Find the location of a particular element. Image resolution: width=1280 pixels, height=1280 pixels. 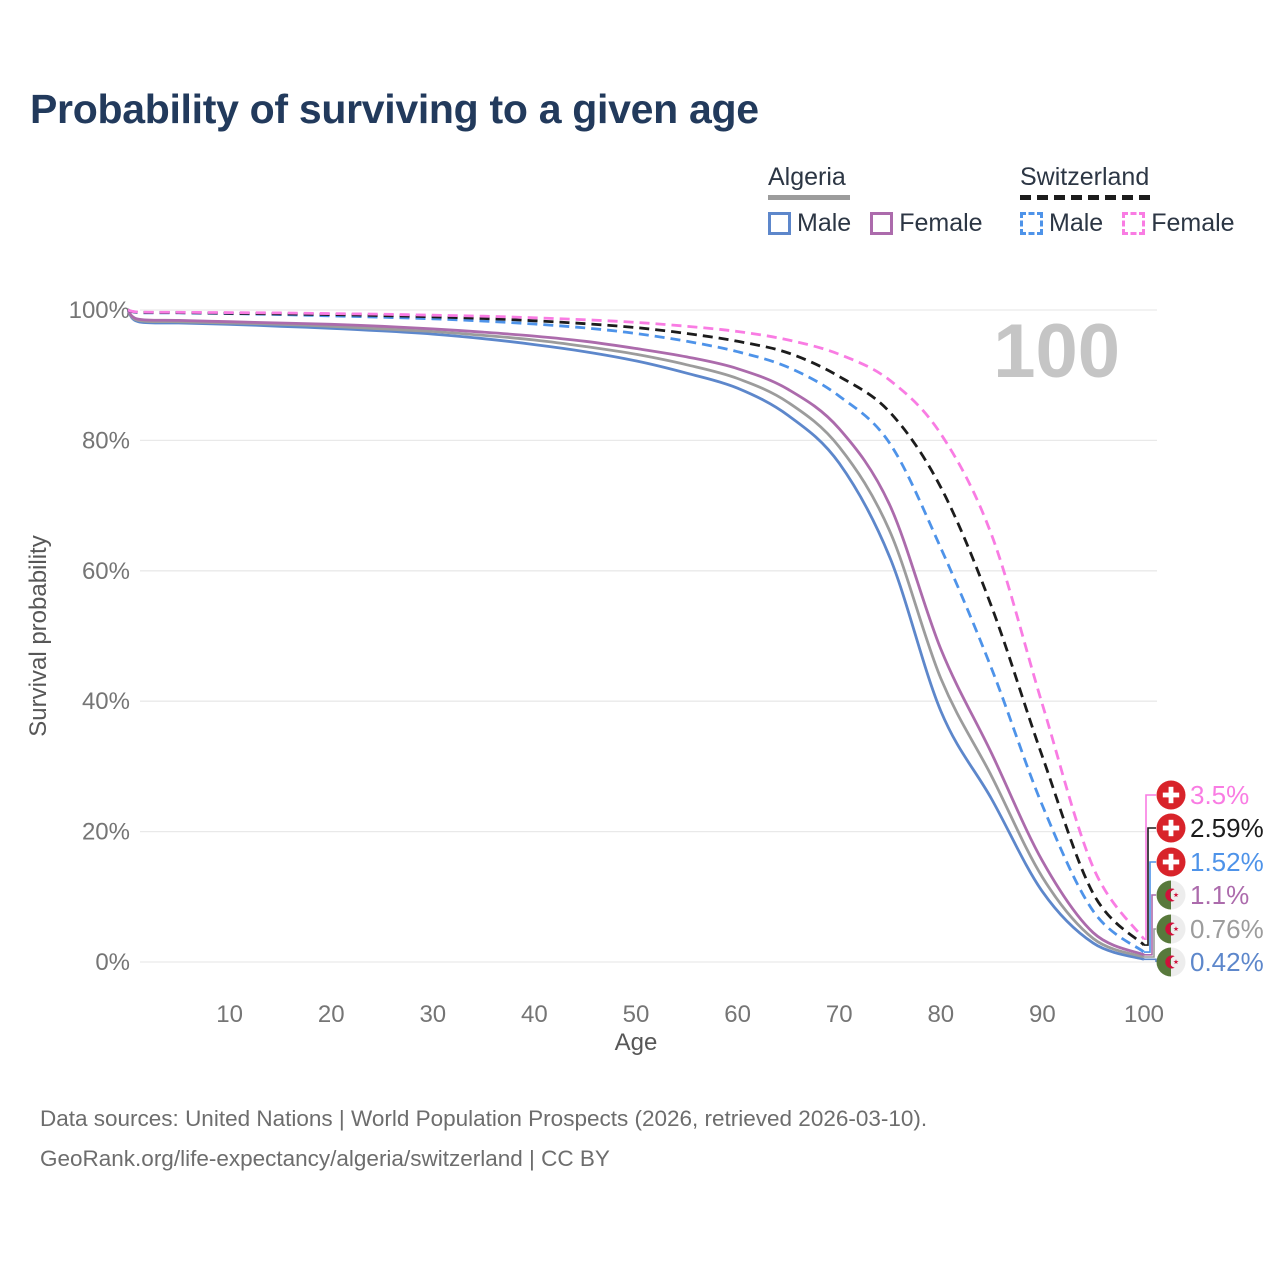

legend-item-switzerland-female: Female is located at coordinates (1178, 223).